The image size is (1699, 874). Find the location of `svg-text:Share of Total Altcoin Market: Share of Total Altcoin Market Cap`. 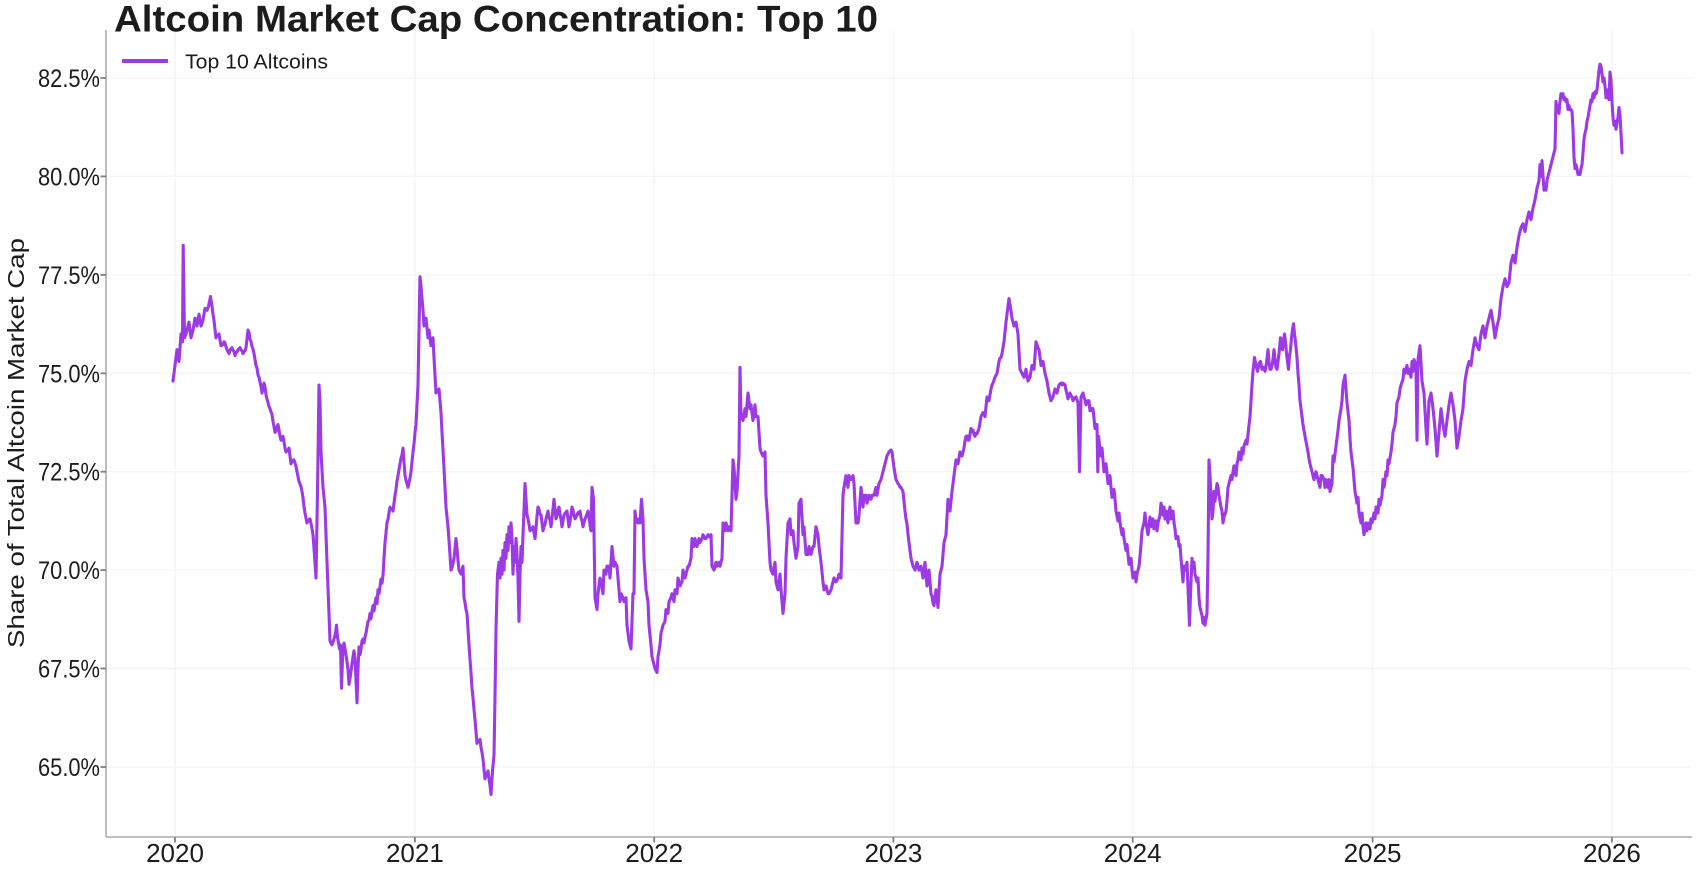

svg-text:Share of Total Altcoin Market: Share of Total Altcoin Market Cap is located at coordinates (16, 443).